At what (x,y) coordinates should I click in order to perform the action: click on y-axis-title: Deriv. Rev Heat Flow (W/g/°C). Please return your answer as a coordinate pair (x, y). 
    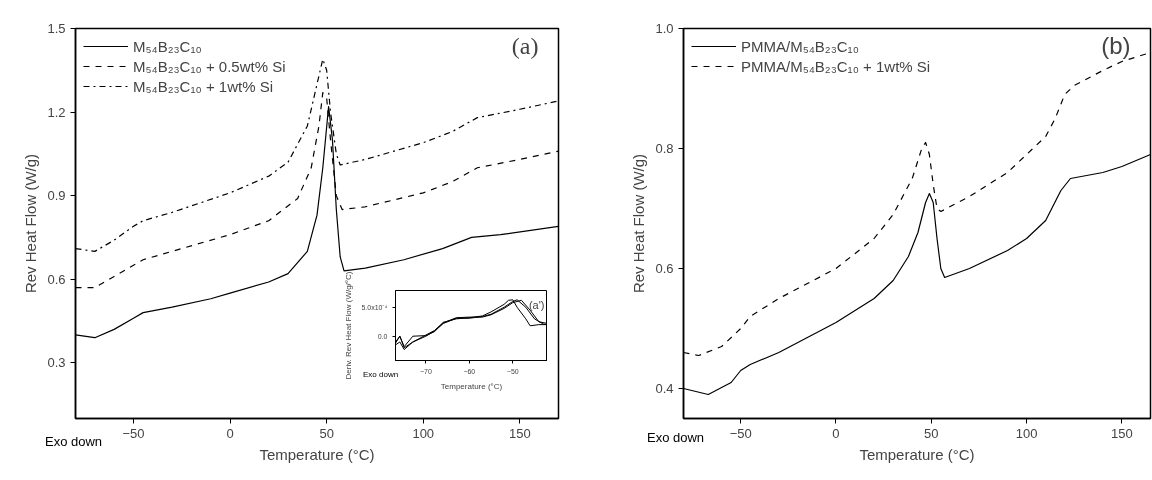
    Looking at the image, I should click on (349, 325).